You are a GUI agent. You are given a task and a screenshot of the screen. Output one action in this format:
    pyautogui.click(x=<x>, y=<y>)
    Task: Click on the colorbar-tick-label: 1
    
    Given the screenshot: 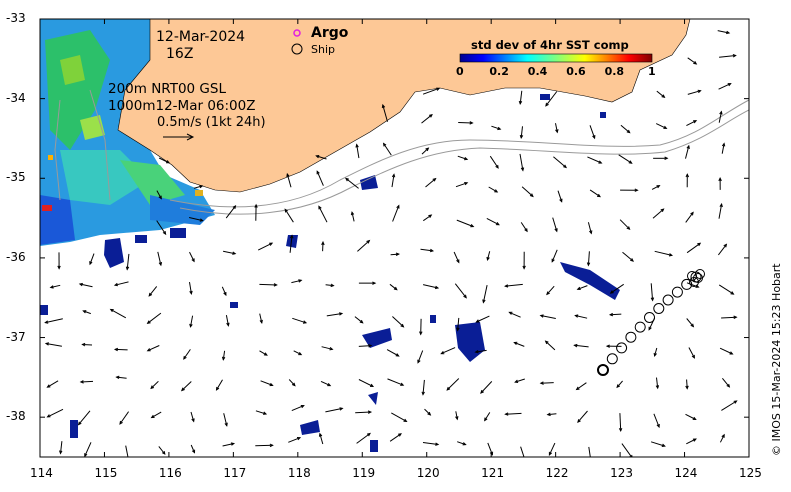 What is the action you would take?
    pyautogui.click(x=652, y=71)
    